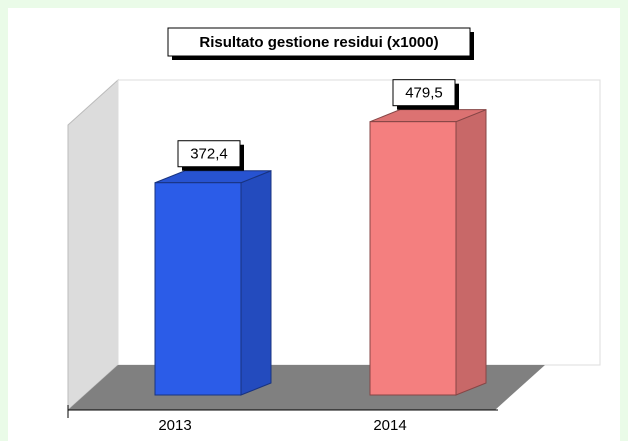  I want to click on chart-title: Risultato gestione residui (x1000), so click(318, 42).